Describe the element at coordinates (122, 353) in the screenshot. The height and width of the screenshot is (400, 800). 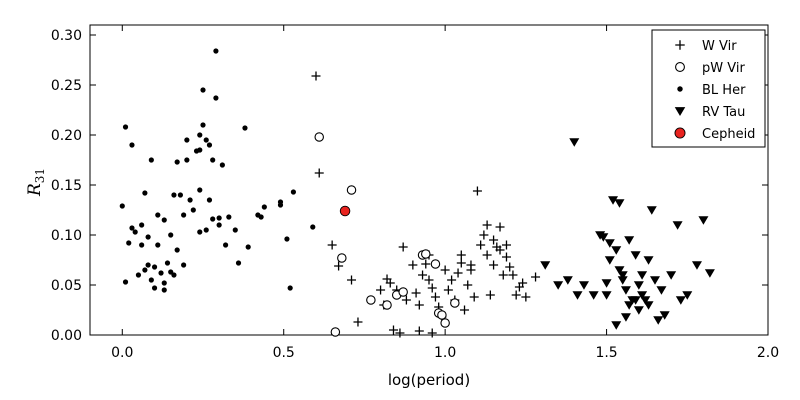
I see `x-tick-label: 0.0` at that location.